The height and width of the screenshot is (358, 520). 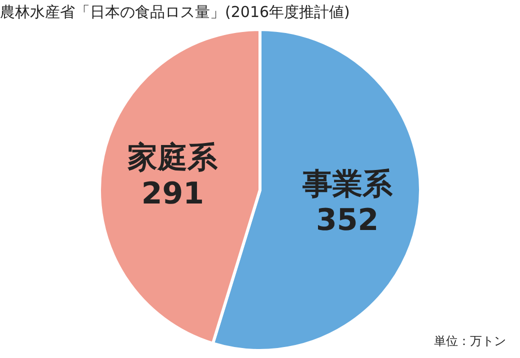 What do you see at coordinates (173, 158) in the screenshot?
I see `slice-label: 家庭系` at bounding box center [173, 158].